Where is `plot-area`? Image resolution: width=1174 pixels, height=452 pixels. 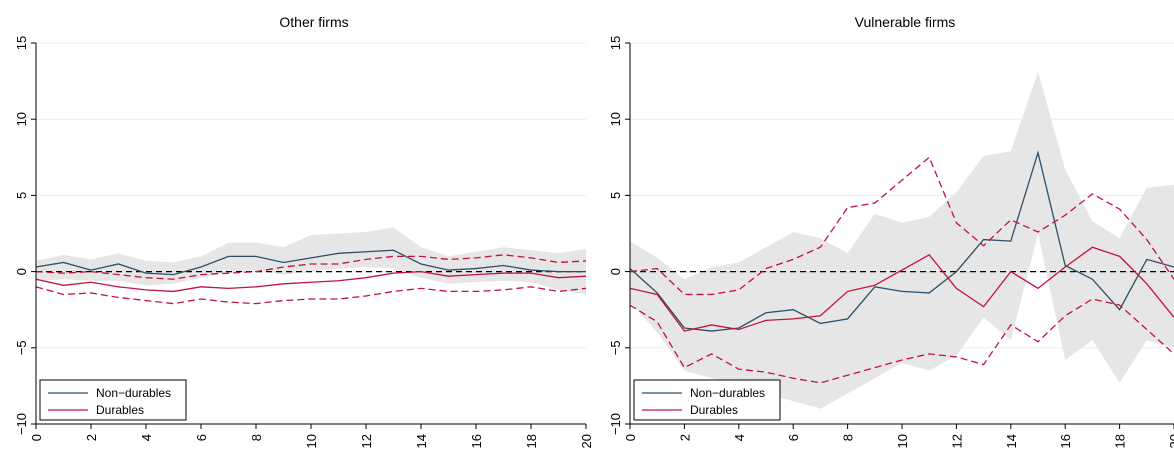
plot-area is located at coordinates (311, 266).